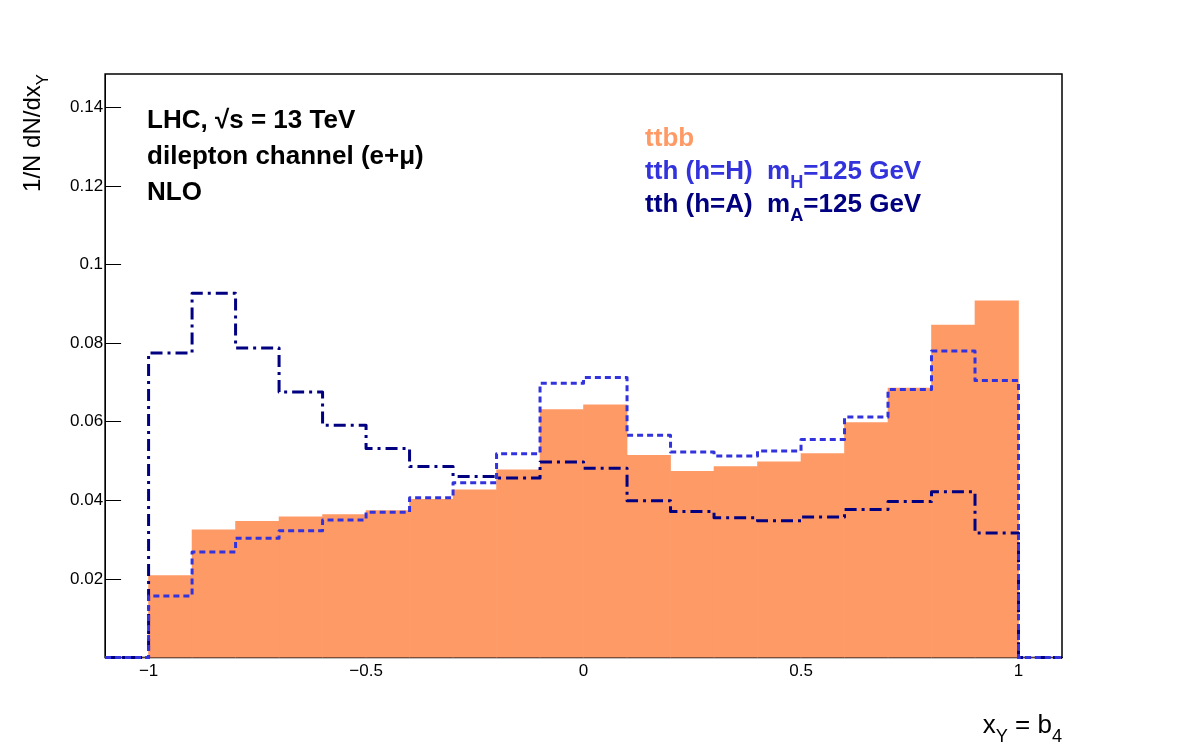 The width and height of the screenshot is (1182, 748). Describe the element at coordinates (35, 132) in the screenshot. I see `y-axis-title: 1/N dN/dxY` at that location.